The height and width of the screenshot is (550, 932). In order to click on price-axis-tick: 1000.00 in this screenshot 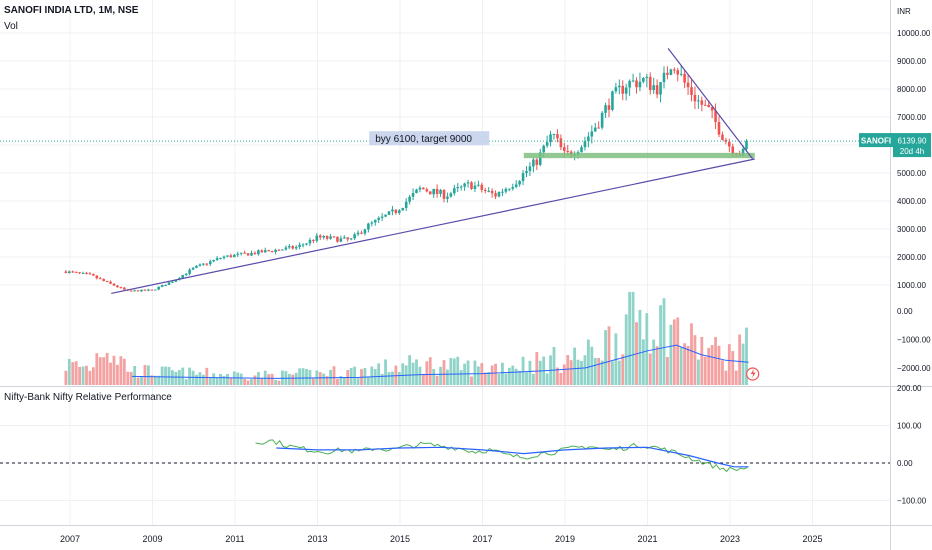, I will do `click(911, 285)`.